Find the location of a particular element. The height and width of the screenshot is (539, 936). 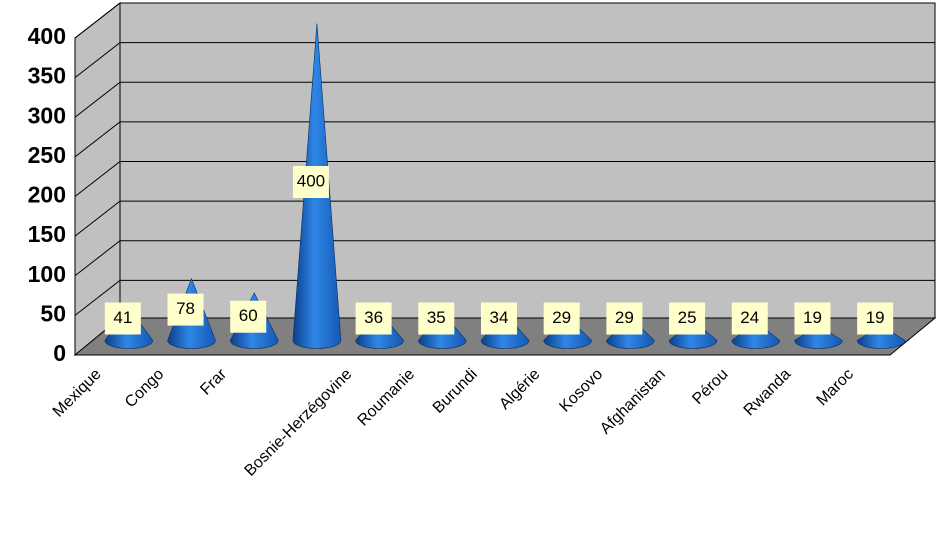

value-label: 35 is located at coordinates (436, 317).